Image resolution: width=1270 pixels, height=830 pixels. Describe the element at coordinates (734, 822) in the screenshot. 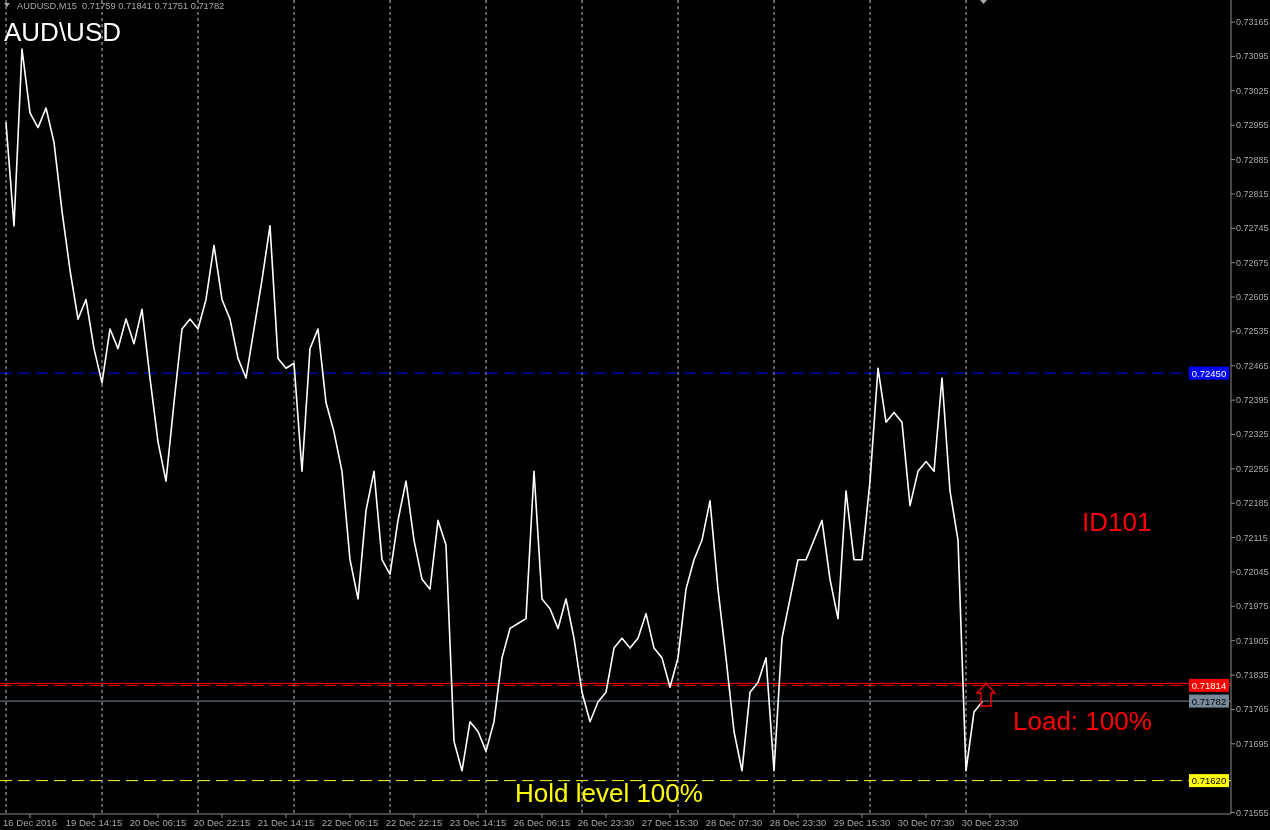

I see `x-tick-label: 28 Dec 07:30` at that location.